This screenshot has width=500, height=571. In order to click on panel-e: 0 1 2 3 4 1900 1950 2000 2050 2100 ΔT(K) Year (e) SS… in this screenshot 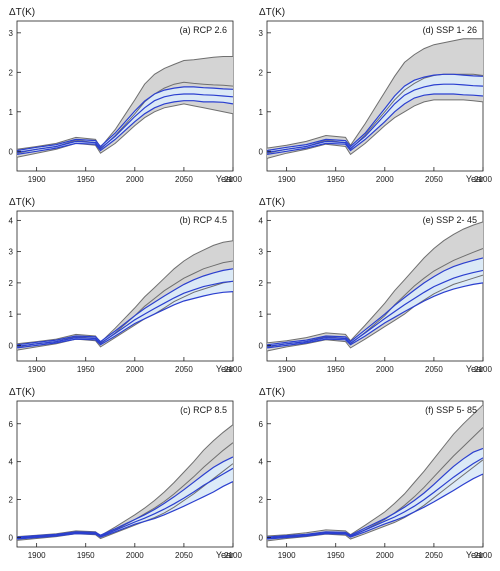, I will do `click(376, 285)`.